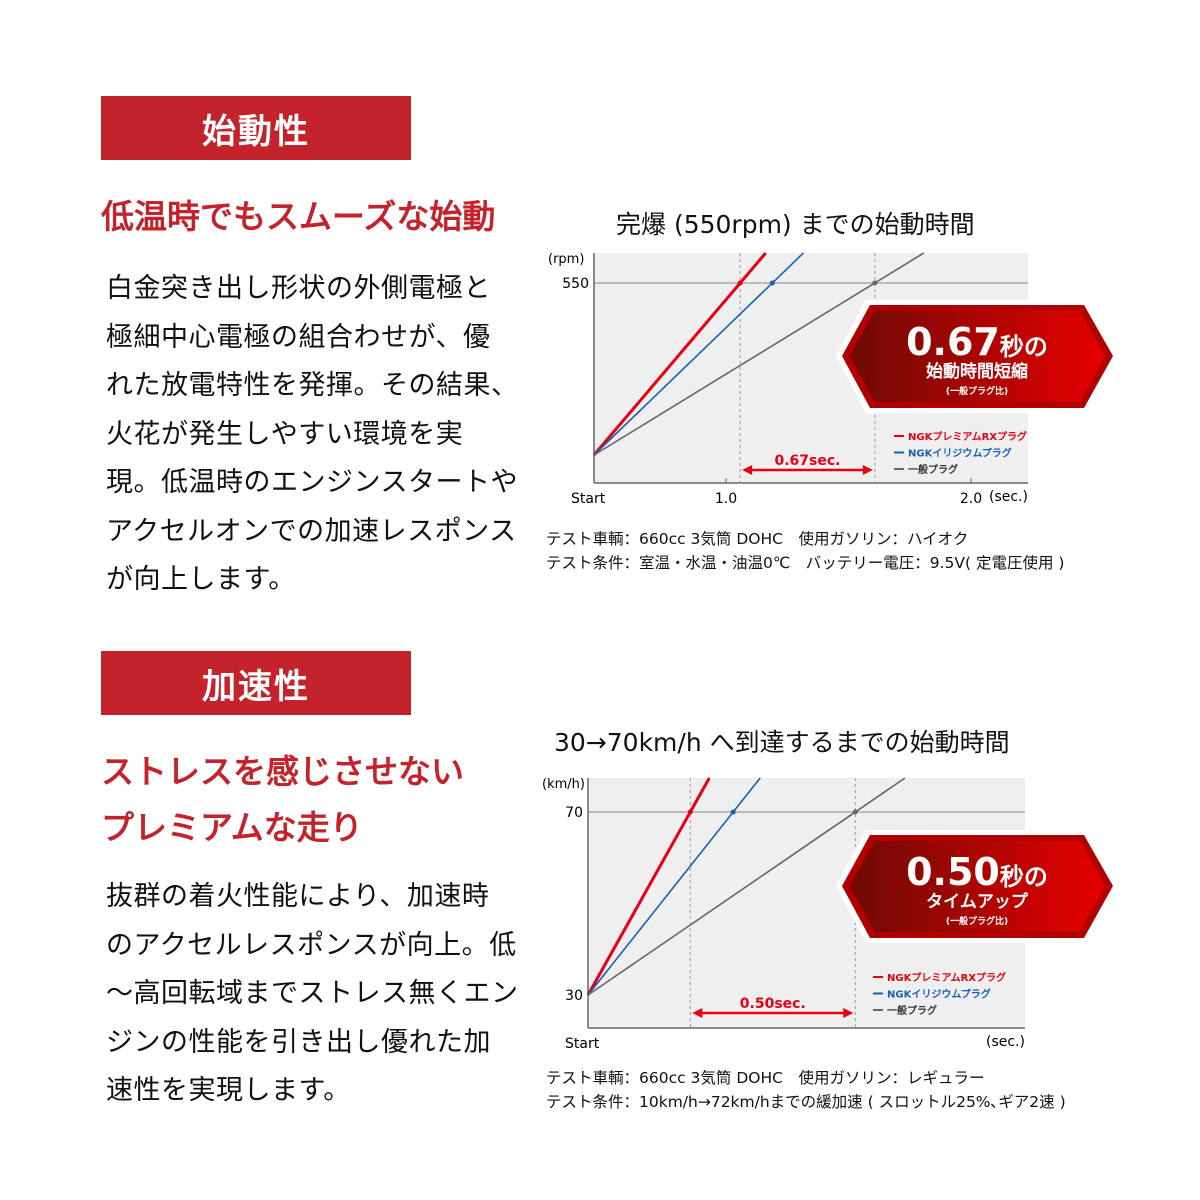  I want to click on section-label-acceleration: 加速性, so click(256, 683).